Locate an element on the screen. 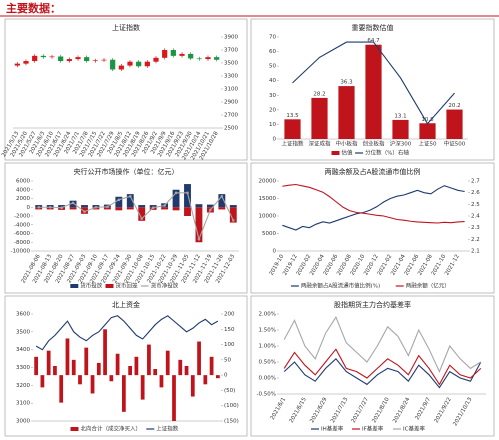 Image resolution: width=499 pixels, height=440 pixels. chart-title: 上证指数 is located at coordinates (126, 27).